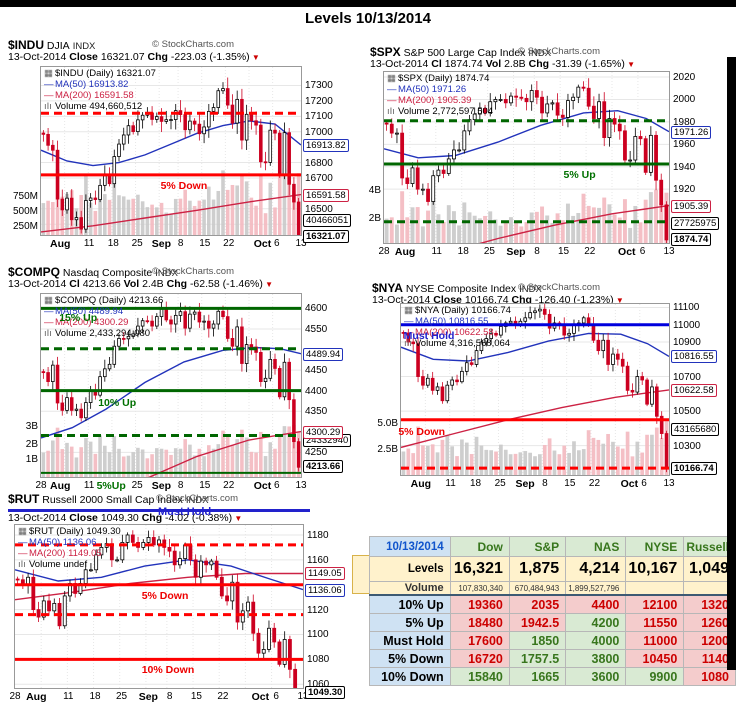 This screenshot has width=736, height=723. I want to click on y-axis-tick: 1060, so click(318, 685).